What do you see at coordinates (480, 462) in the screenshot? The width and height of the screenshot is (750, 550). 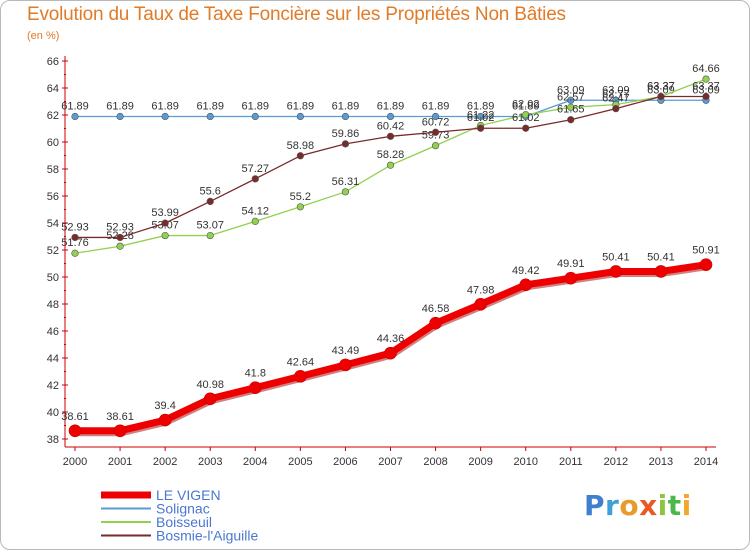 I see `x-tick-label: 2009` at bounding box center [480, 462].